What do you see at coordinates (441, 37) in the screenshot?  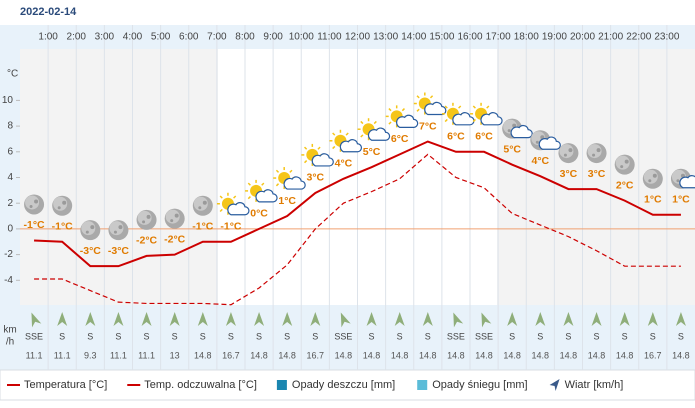 I see `x-tick-label: 15:00` at bounding box center [441, 37].